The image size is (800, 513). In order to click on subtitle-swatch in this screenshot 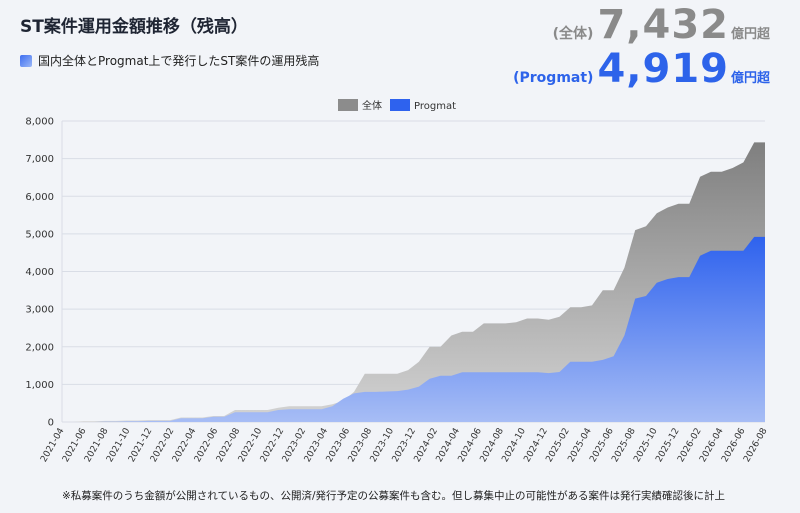, I will do `click(26, 60)`.